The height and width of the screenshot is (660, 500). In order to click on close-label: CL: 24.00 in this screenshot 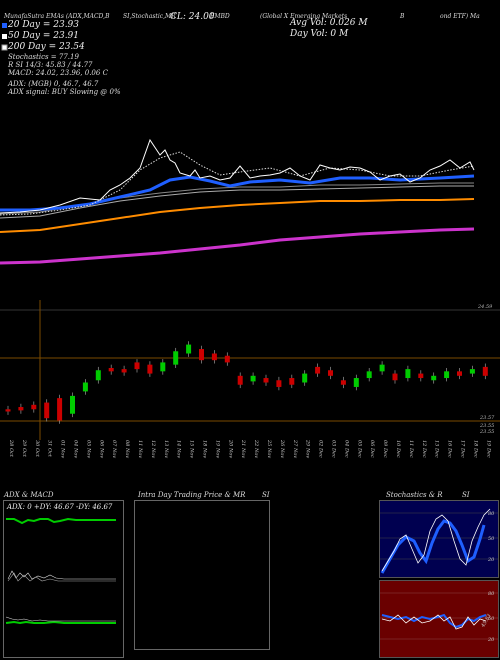, I will do `click(192, 17)`.